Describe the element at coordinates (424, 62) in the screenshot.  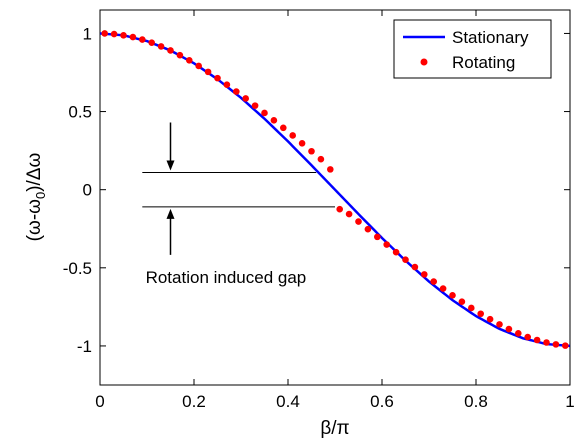
I see `legend-dot-swatch` at that location.